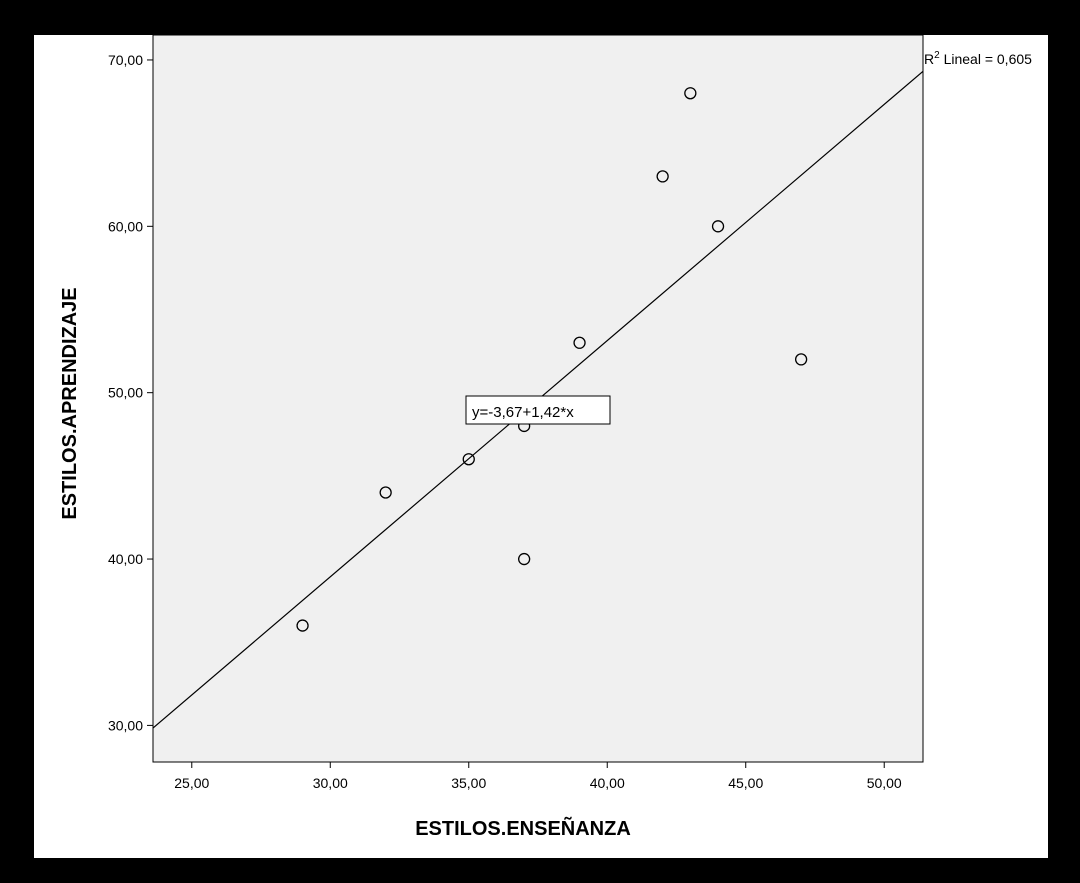  I want to click on x-tick-label: 45,00, so click(745, 783).